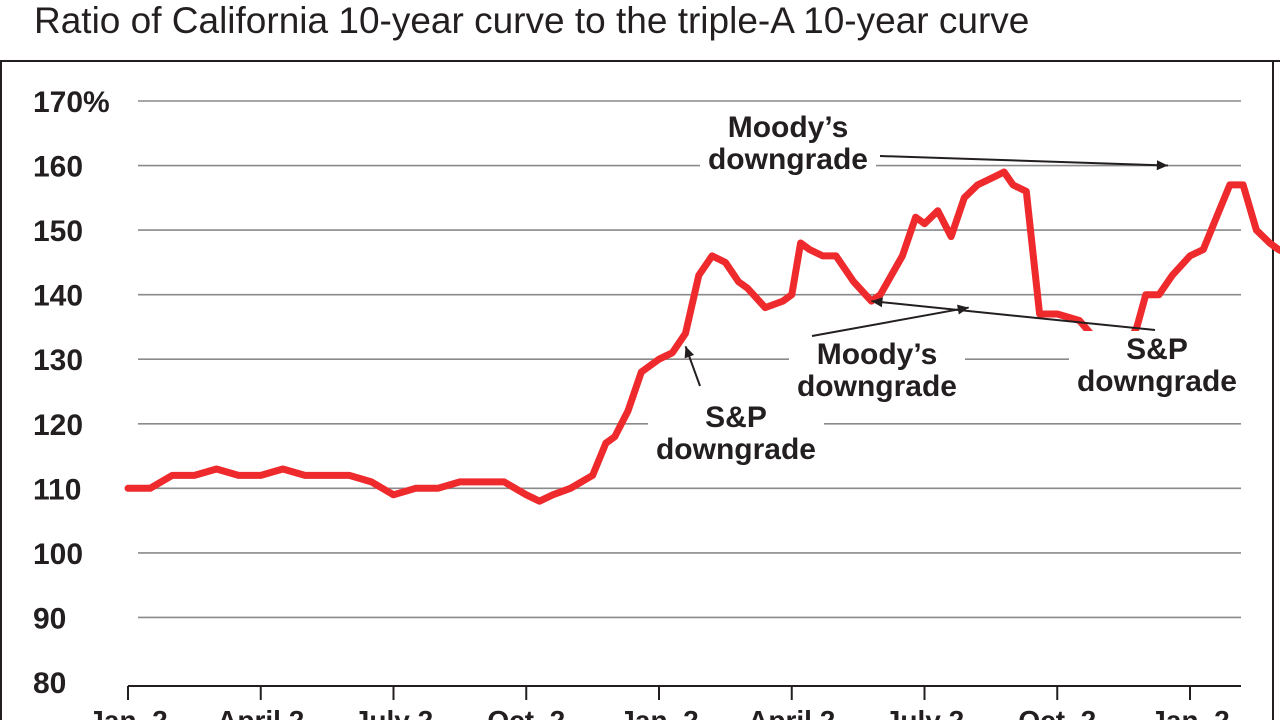 This screenshot has height=720, width=1280. What do you see at coordinates (58, 360) in the screenshot?
I see `y-tick-label: 130` at bounding box center [58, 360].